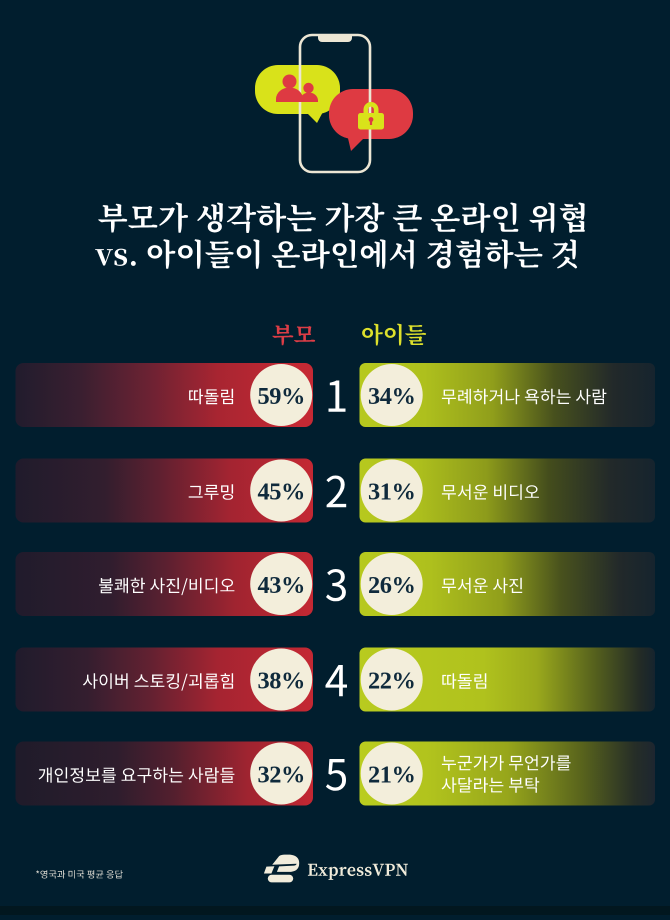  Describe the element at coordinates (391, 681) in the screenshot. I see `svg-text: 22%` at that location.